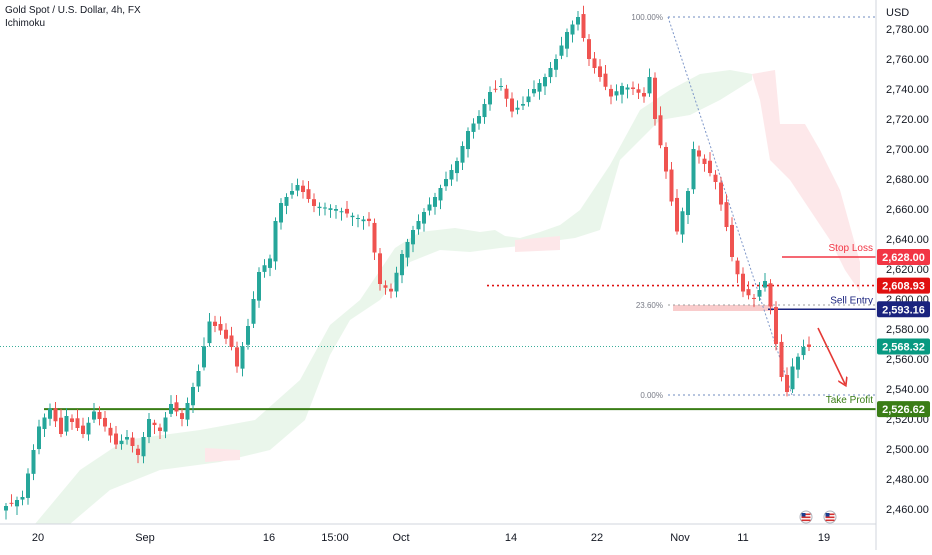 This screenshot has width=932, height=555. What do you see at coordinates (511, 538) in the screenshot?
I see `x-tick-label: 14` at bounding box center [511, 538].